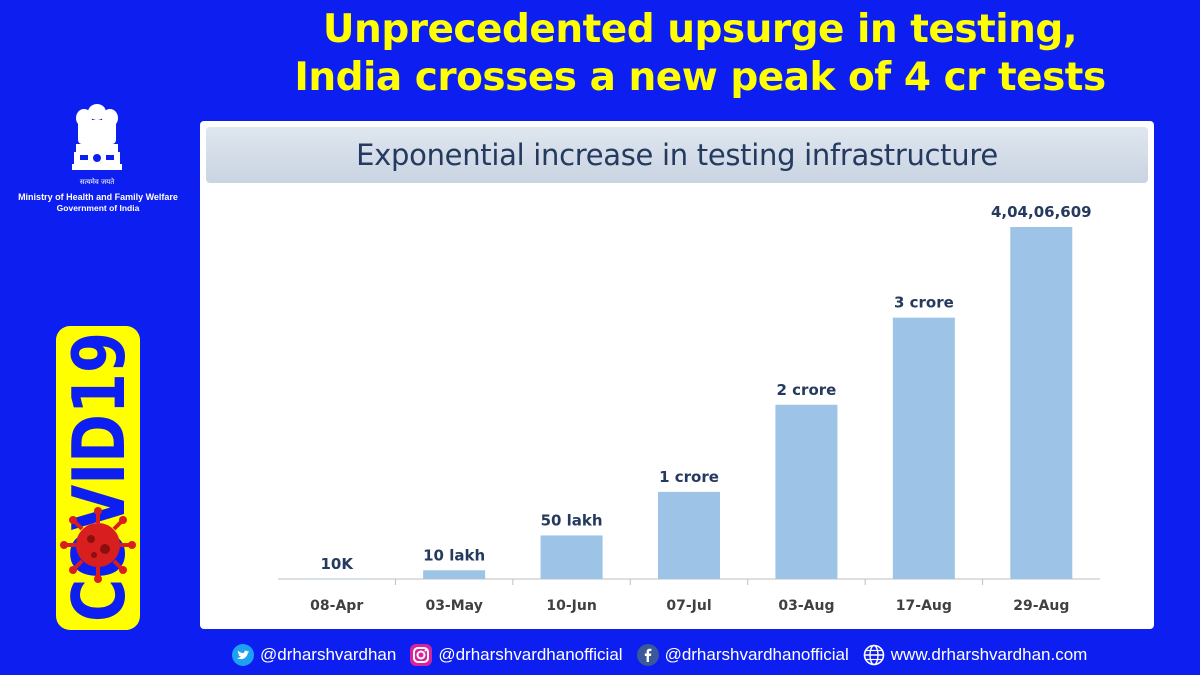 The width and height of the screenshot is (1200, 675). Describe the element at coordinates (688, 606) in the screenshot. I see `x-tick-07-Jul: 07-Jul` at that location.